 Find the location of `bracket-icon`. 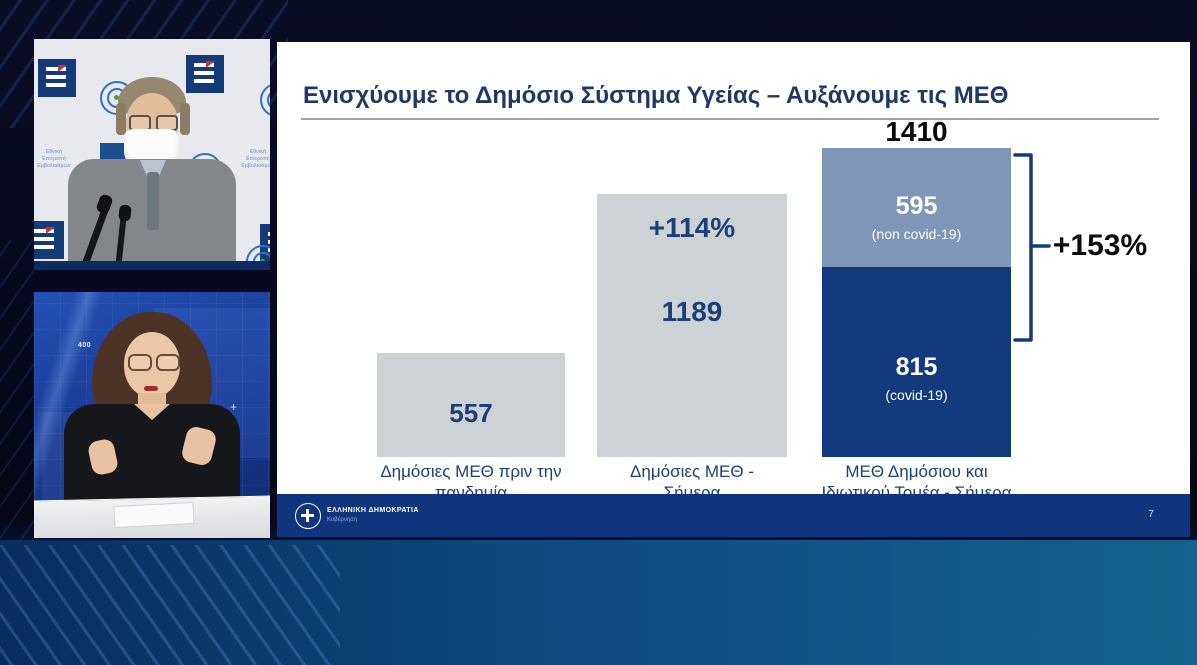

bracket-icon is located at coordinates (1032, 247).